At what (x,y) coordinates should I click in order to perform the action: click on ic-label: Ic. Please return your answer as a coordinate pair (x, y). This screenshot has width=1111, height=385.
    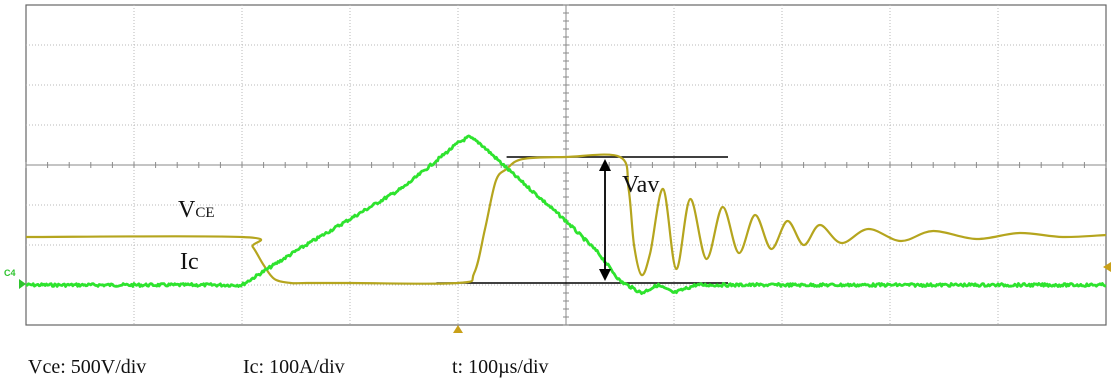
    Looking at the image, I should click on (189, 262).